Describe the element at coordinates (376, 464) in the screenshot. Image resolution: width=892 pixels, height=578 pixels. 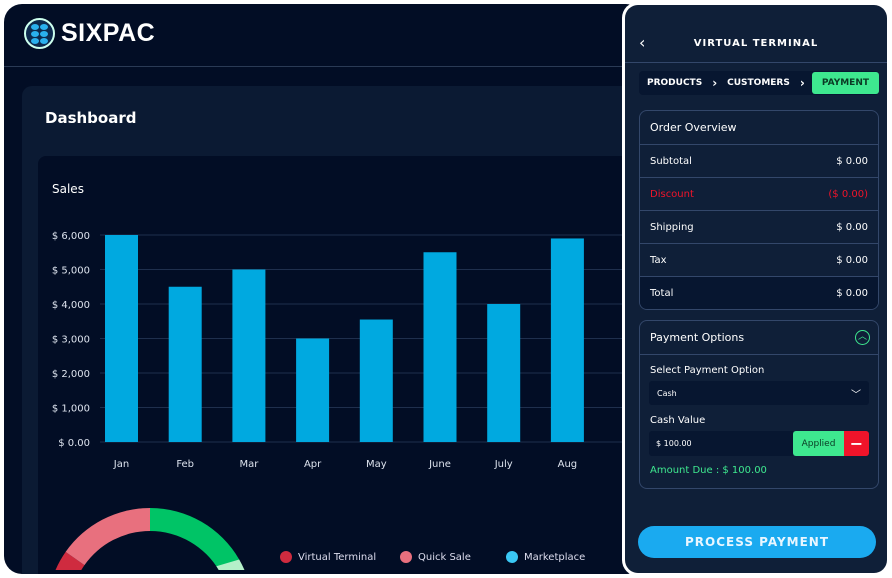
I see `x-tick-label: May` at that location.